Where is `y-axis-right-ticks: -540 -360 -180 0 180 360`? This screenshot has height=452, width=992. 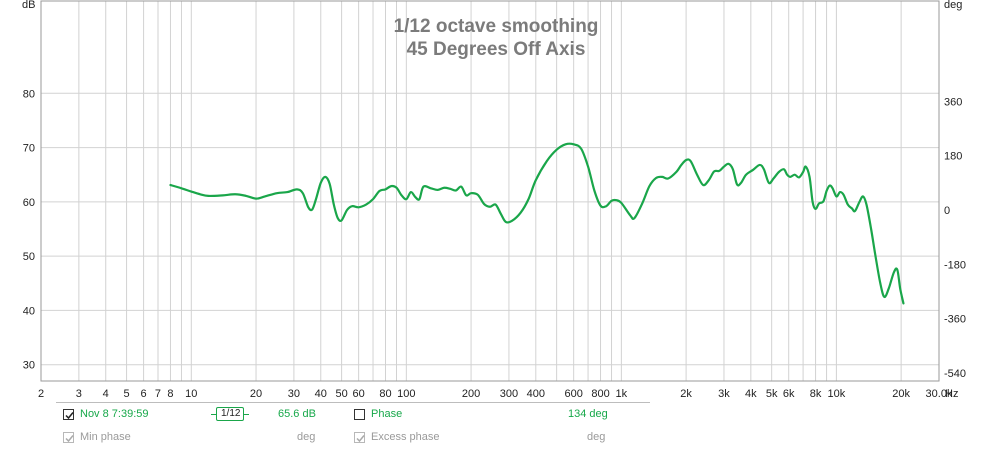
y-axis-right-ticks: -540 -360 -180 0 180 360 is located at coordinates (955, 237).